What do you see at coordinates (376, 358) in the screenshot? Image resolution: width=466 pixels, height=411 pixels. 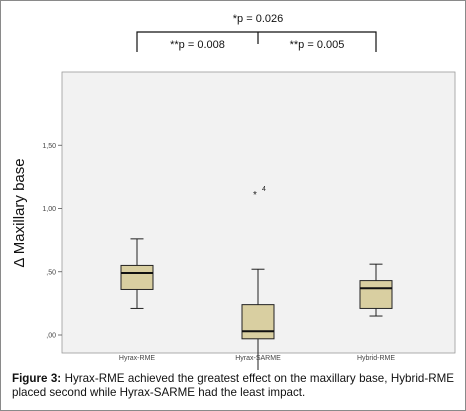 I see `x-category-label: Hybrid-RME` at bounding box center [376, 358].